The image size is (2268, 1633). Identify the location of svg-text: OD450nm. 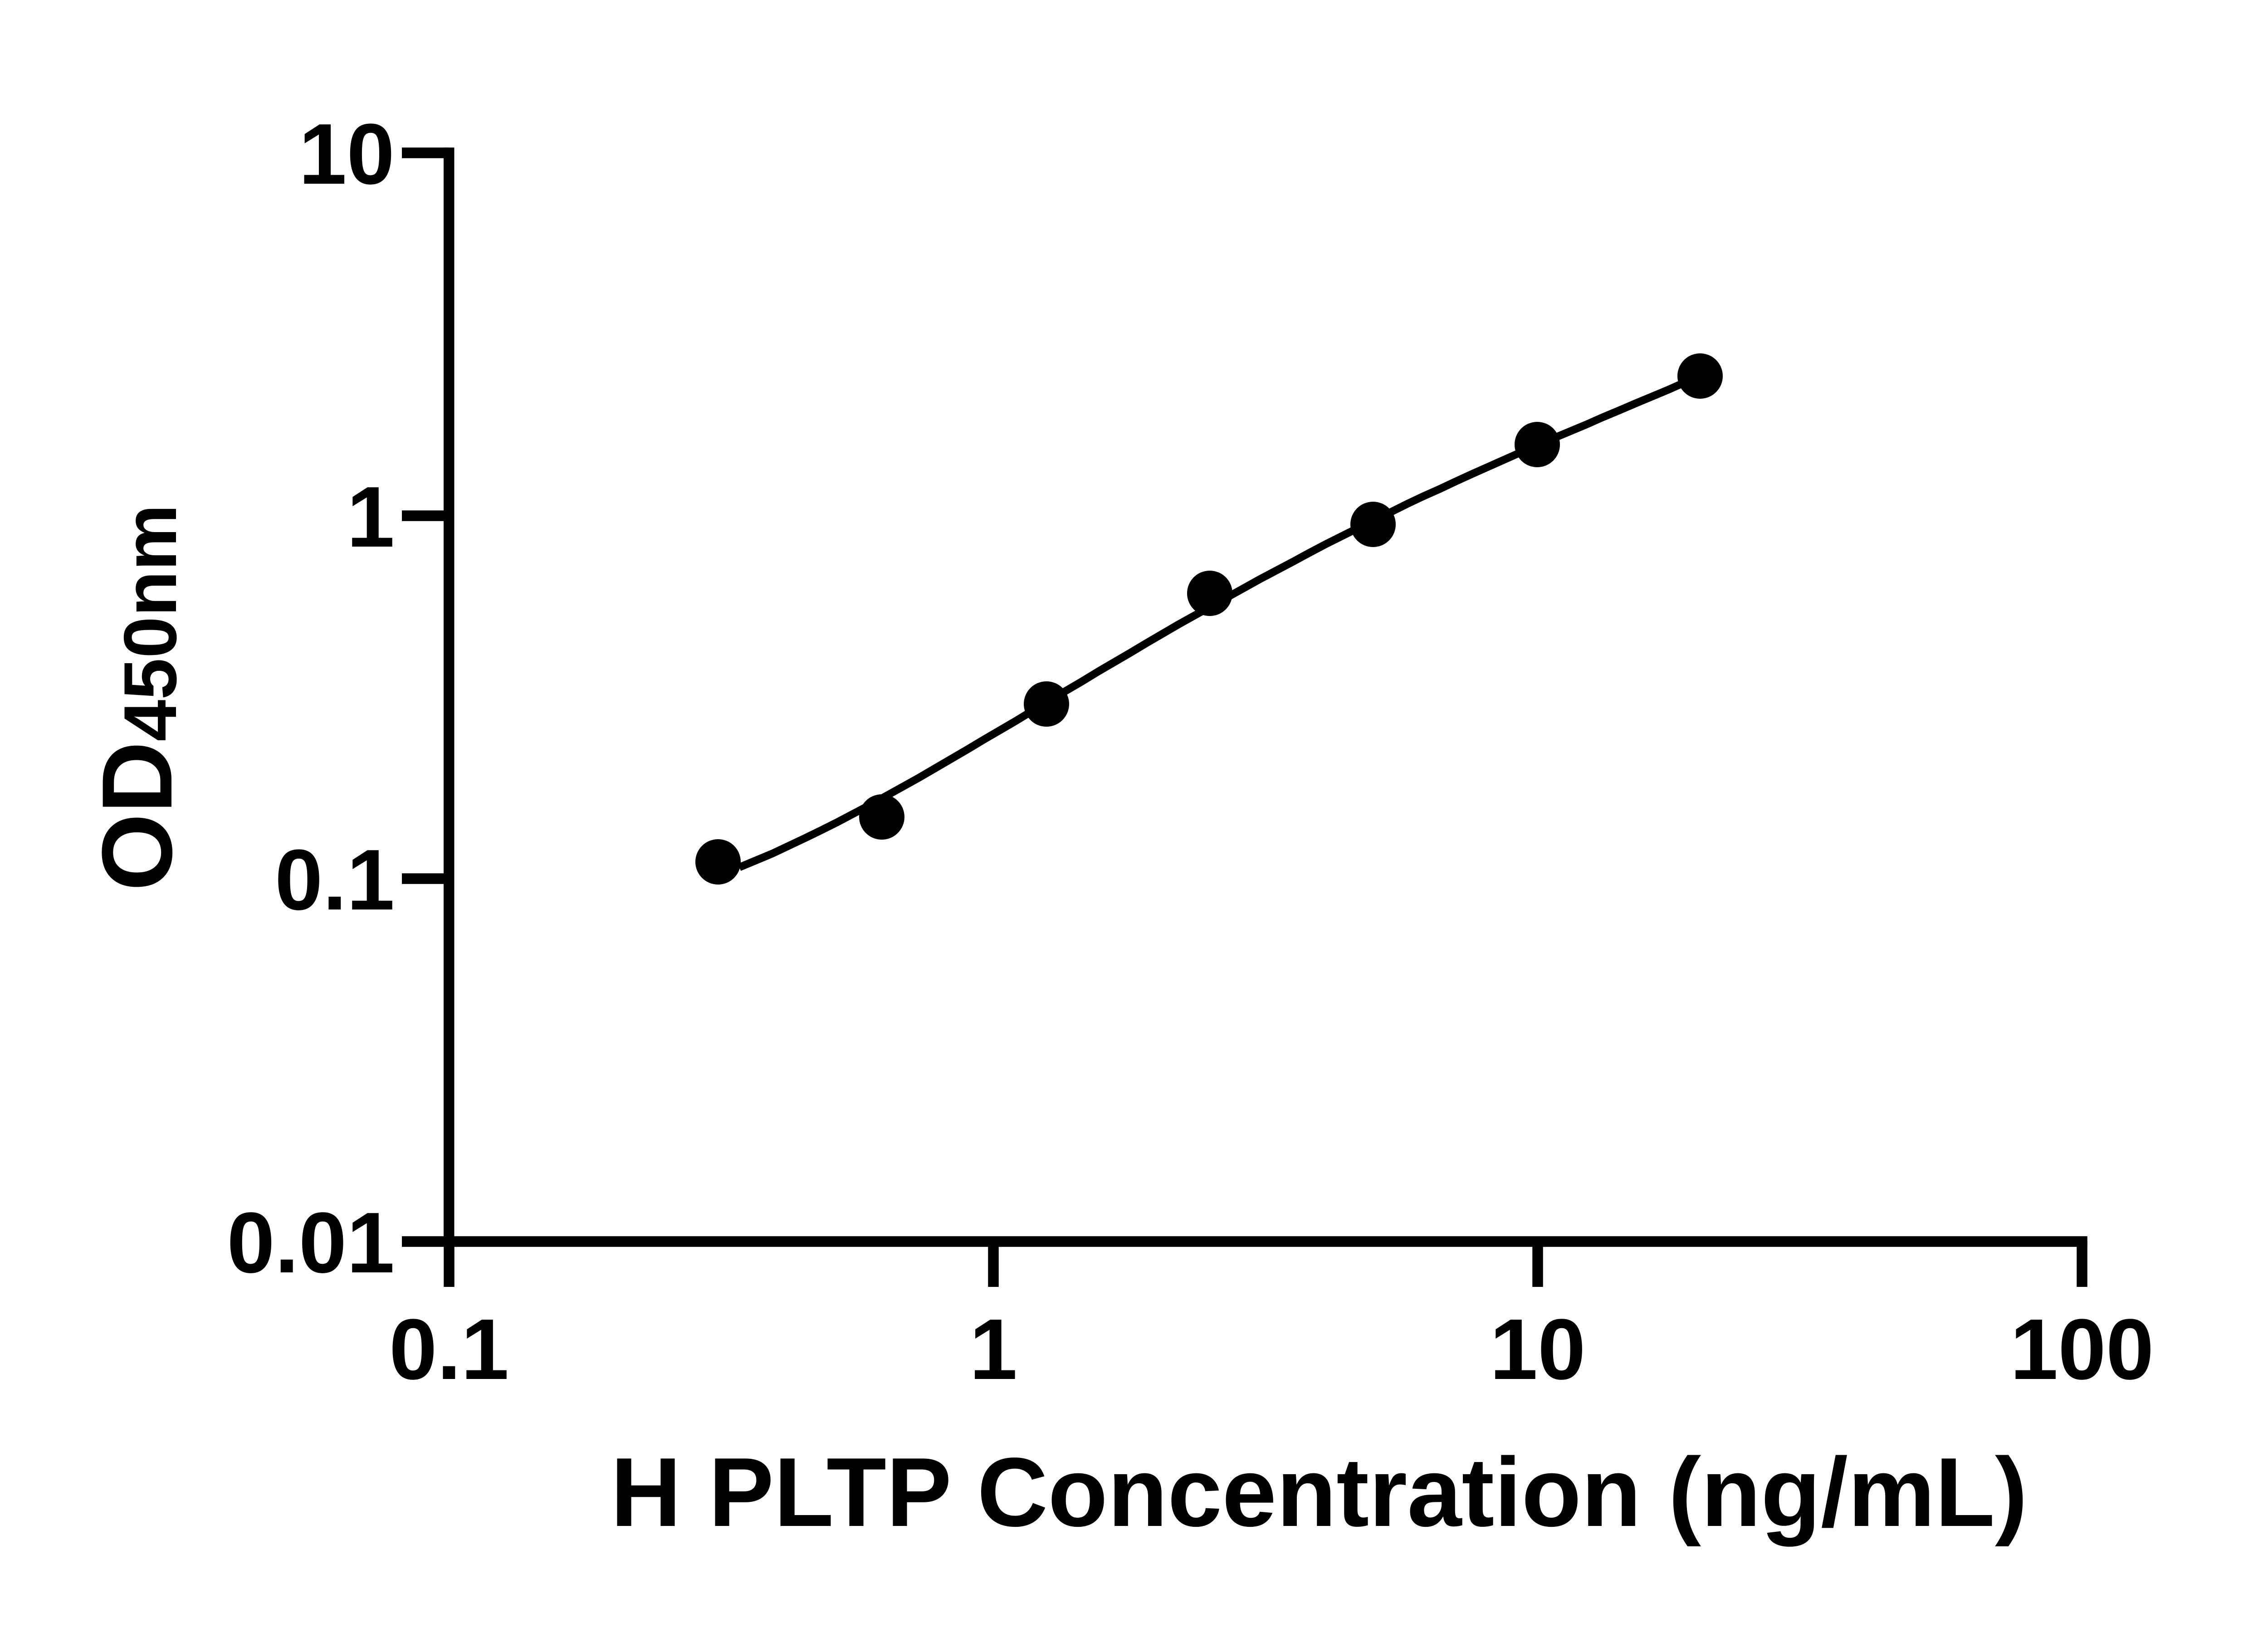
(137, 697).